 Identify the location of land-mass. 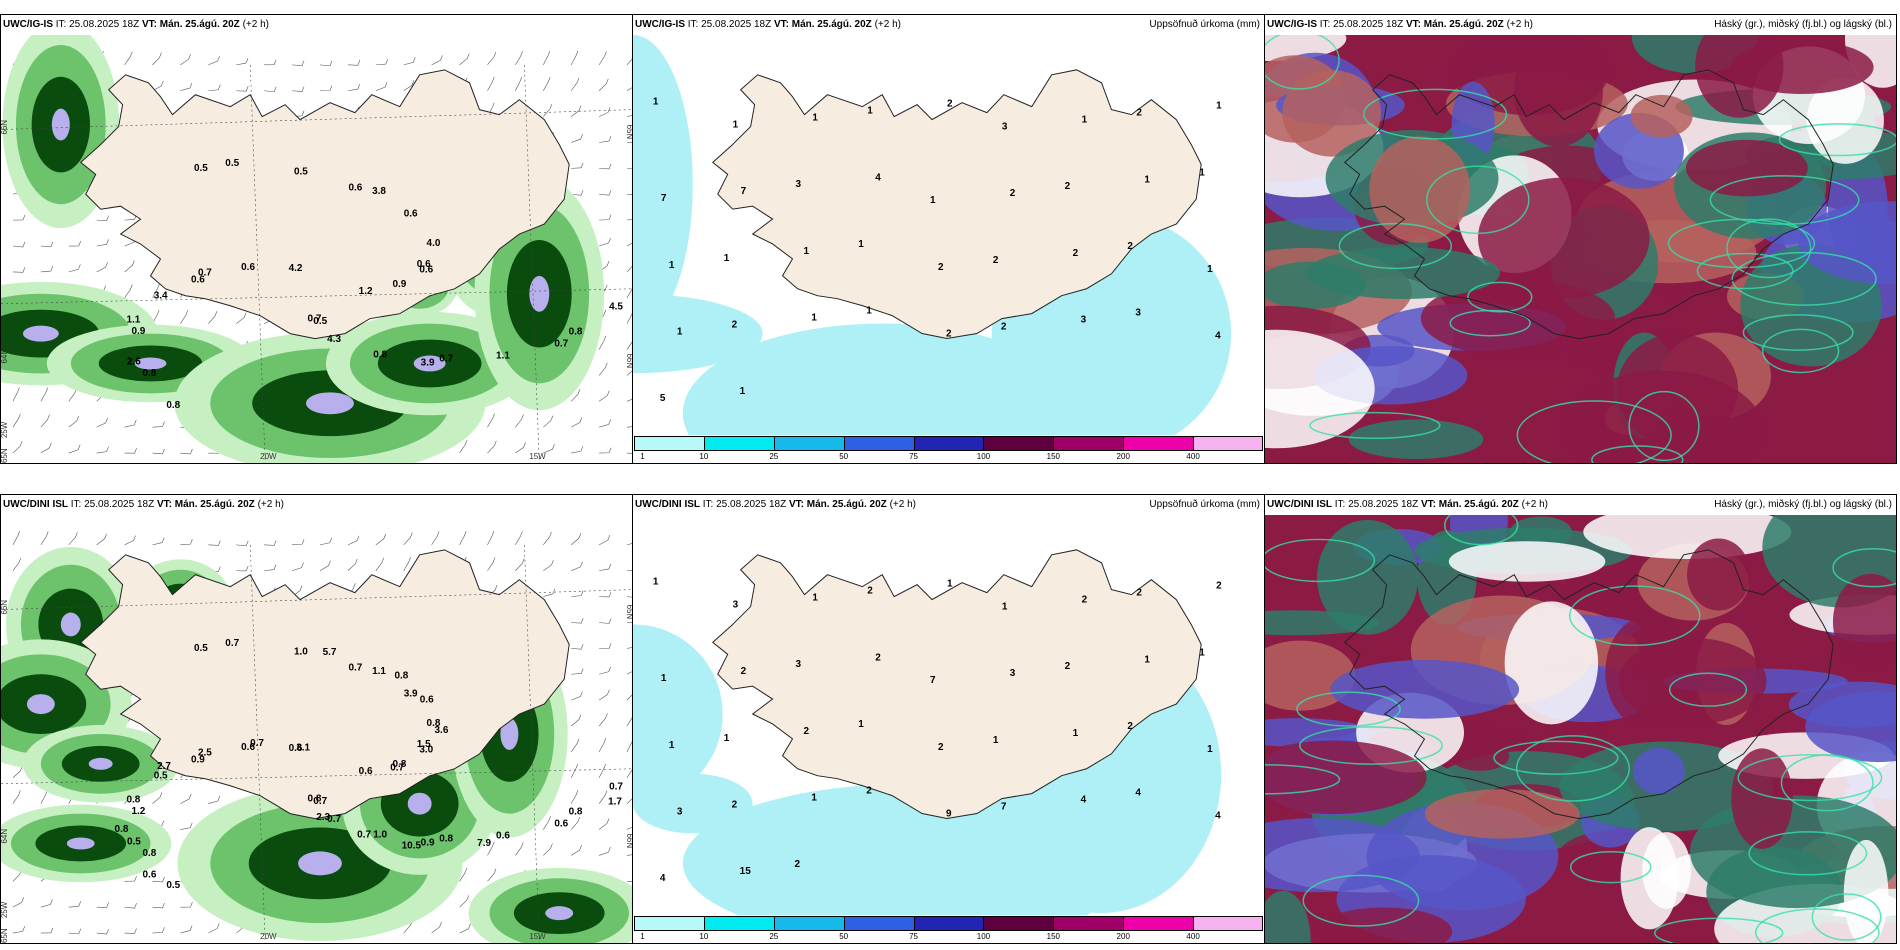
(325, 204).